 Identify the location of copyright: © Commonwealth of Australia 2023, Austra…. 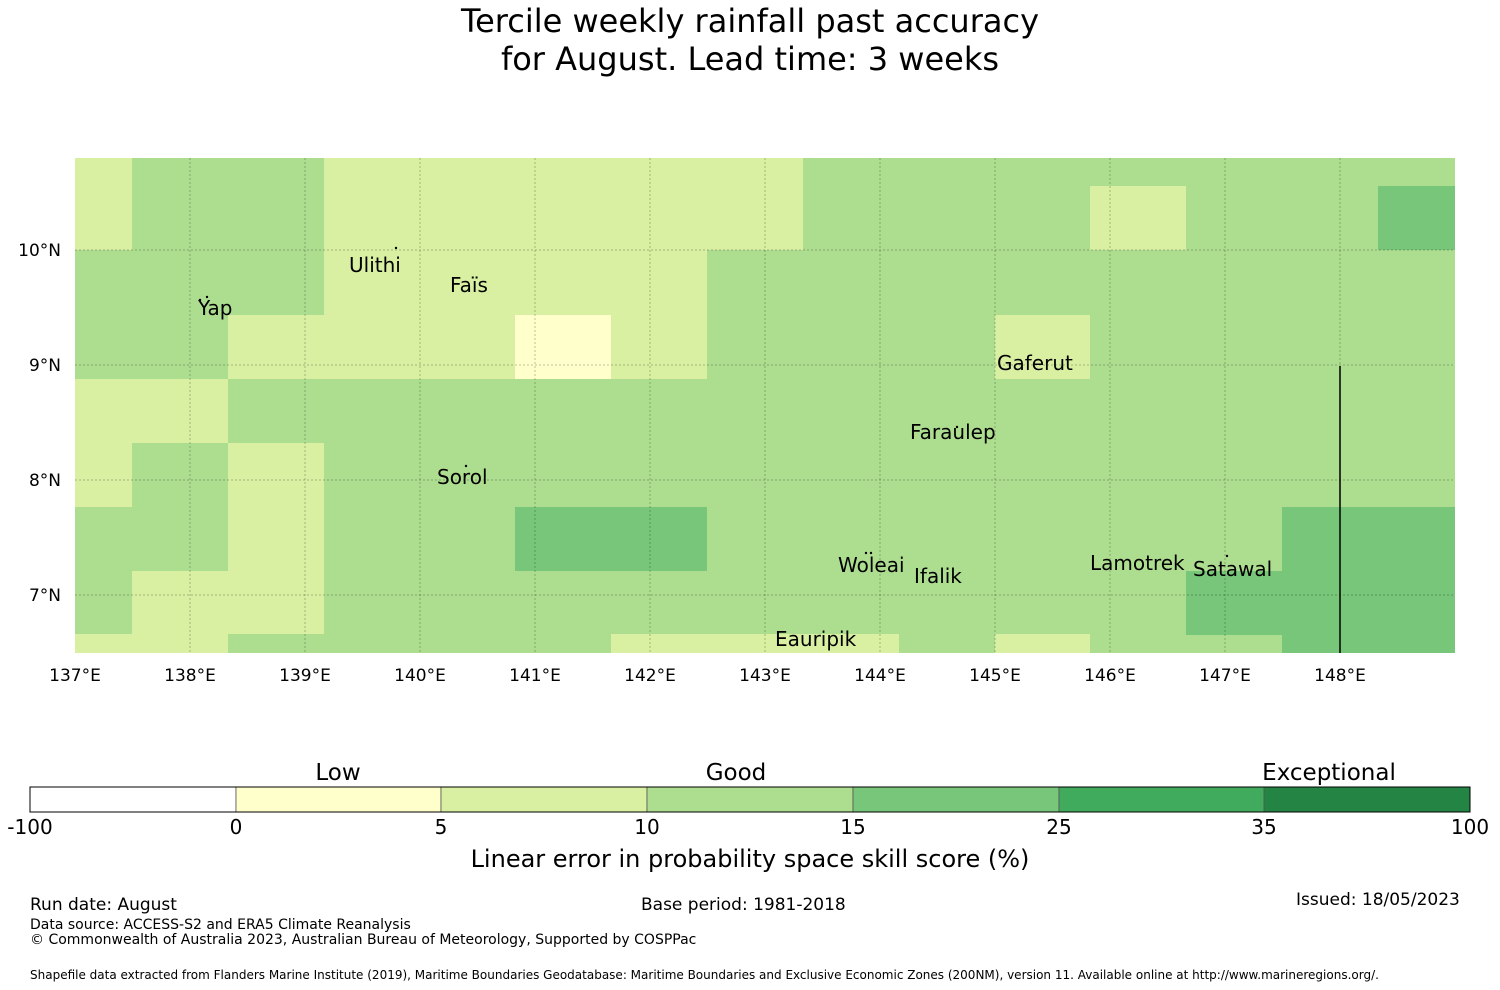
(363, 940).